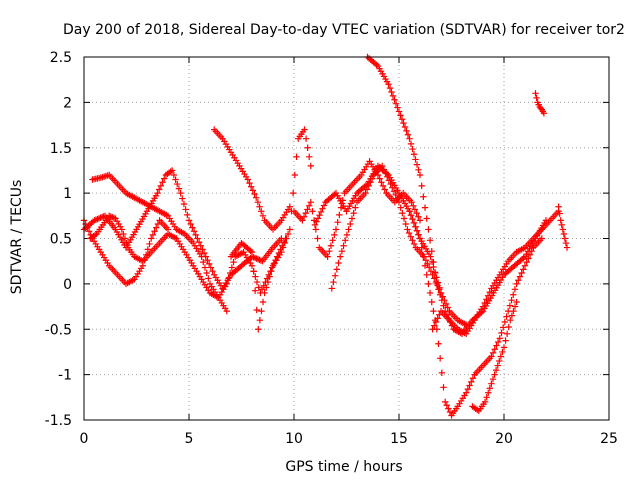 The height and width of the screenshot is (480, 640). What do you see at coordinates (343, 467) in the screenshot?
I see `x-axis-label: GPS time / hours` at bounding box center [343, 467].